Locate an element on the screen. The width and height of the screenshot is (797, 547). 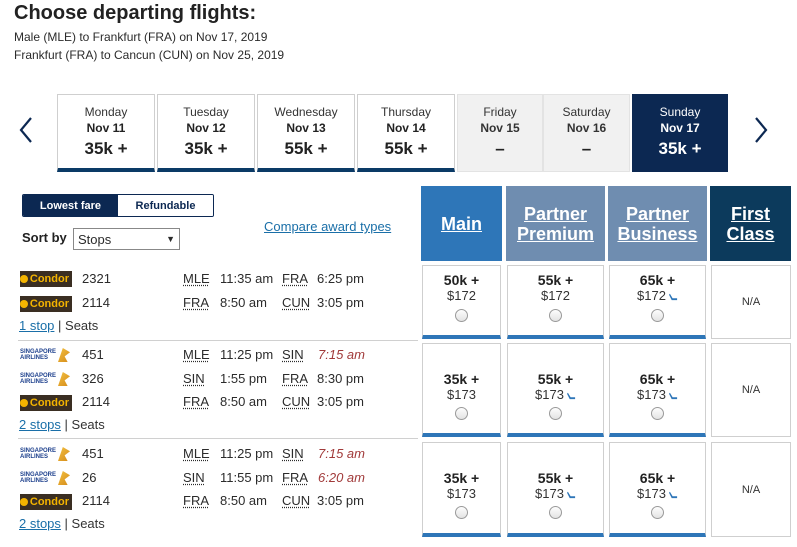
date-tab-nov-11: Monday Nov 11 35k + is located at coordinates (106, 133).